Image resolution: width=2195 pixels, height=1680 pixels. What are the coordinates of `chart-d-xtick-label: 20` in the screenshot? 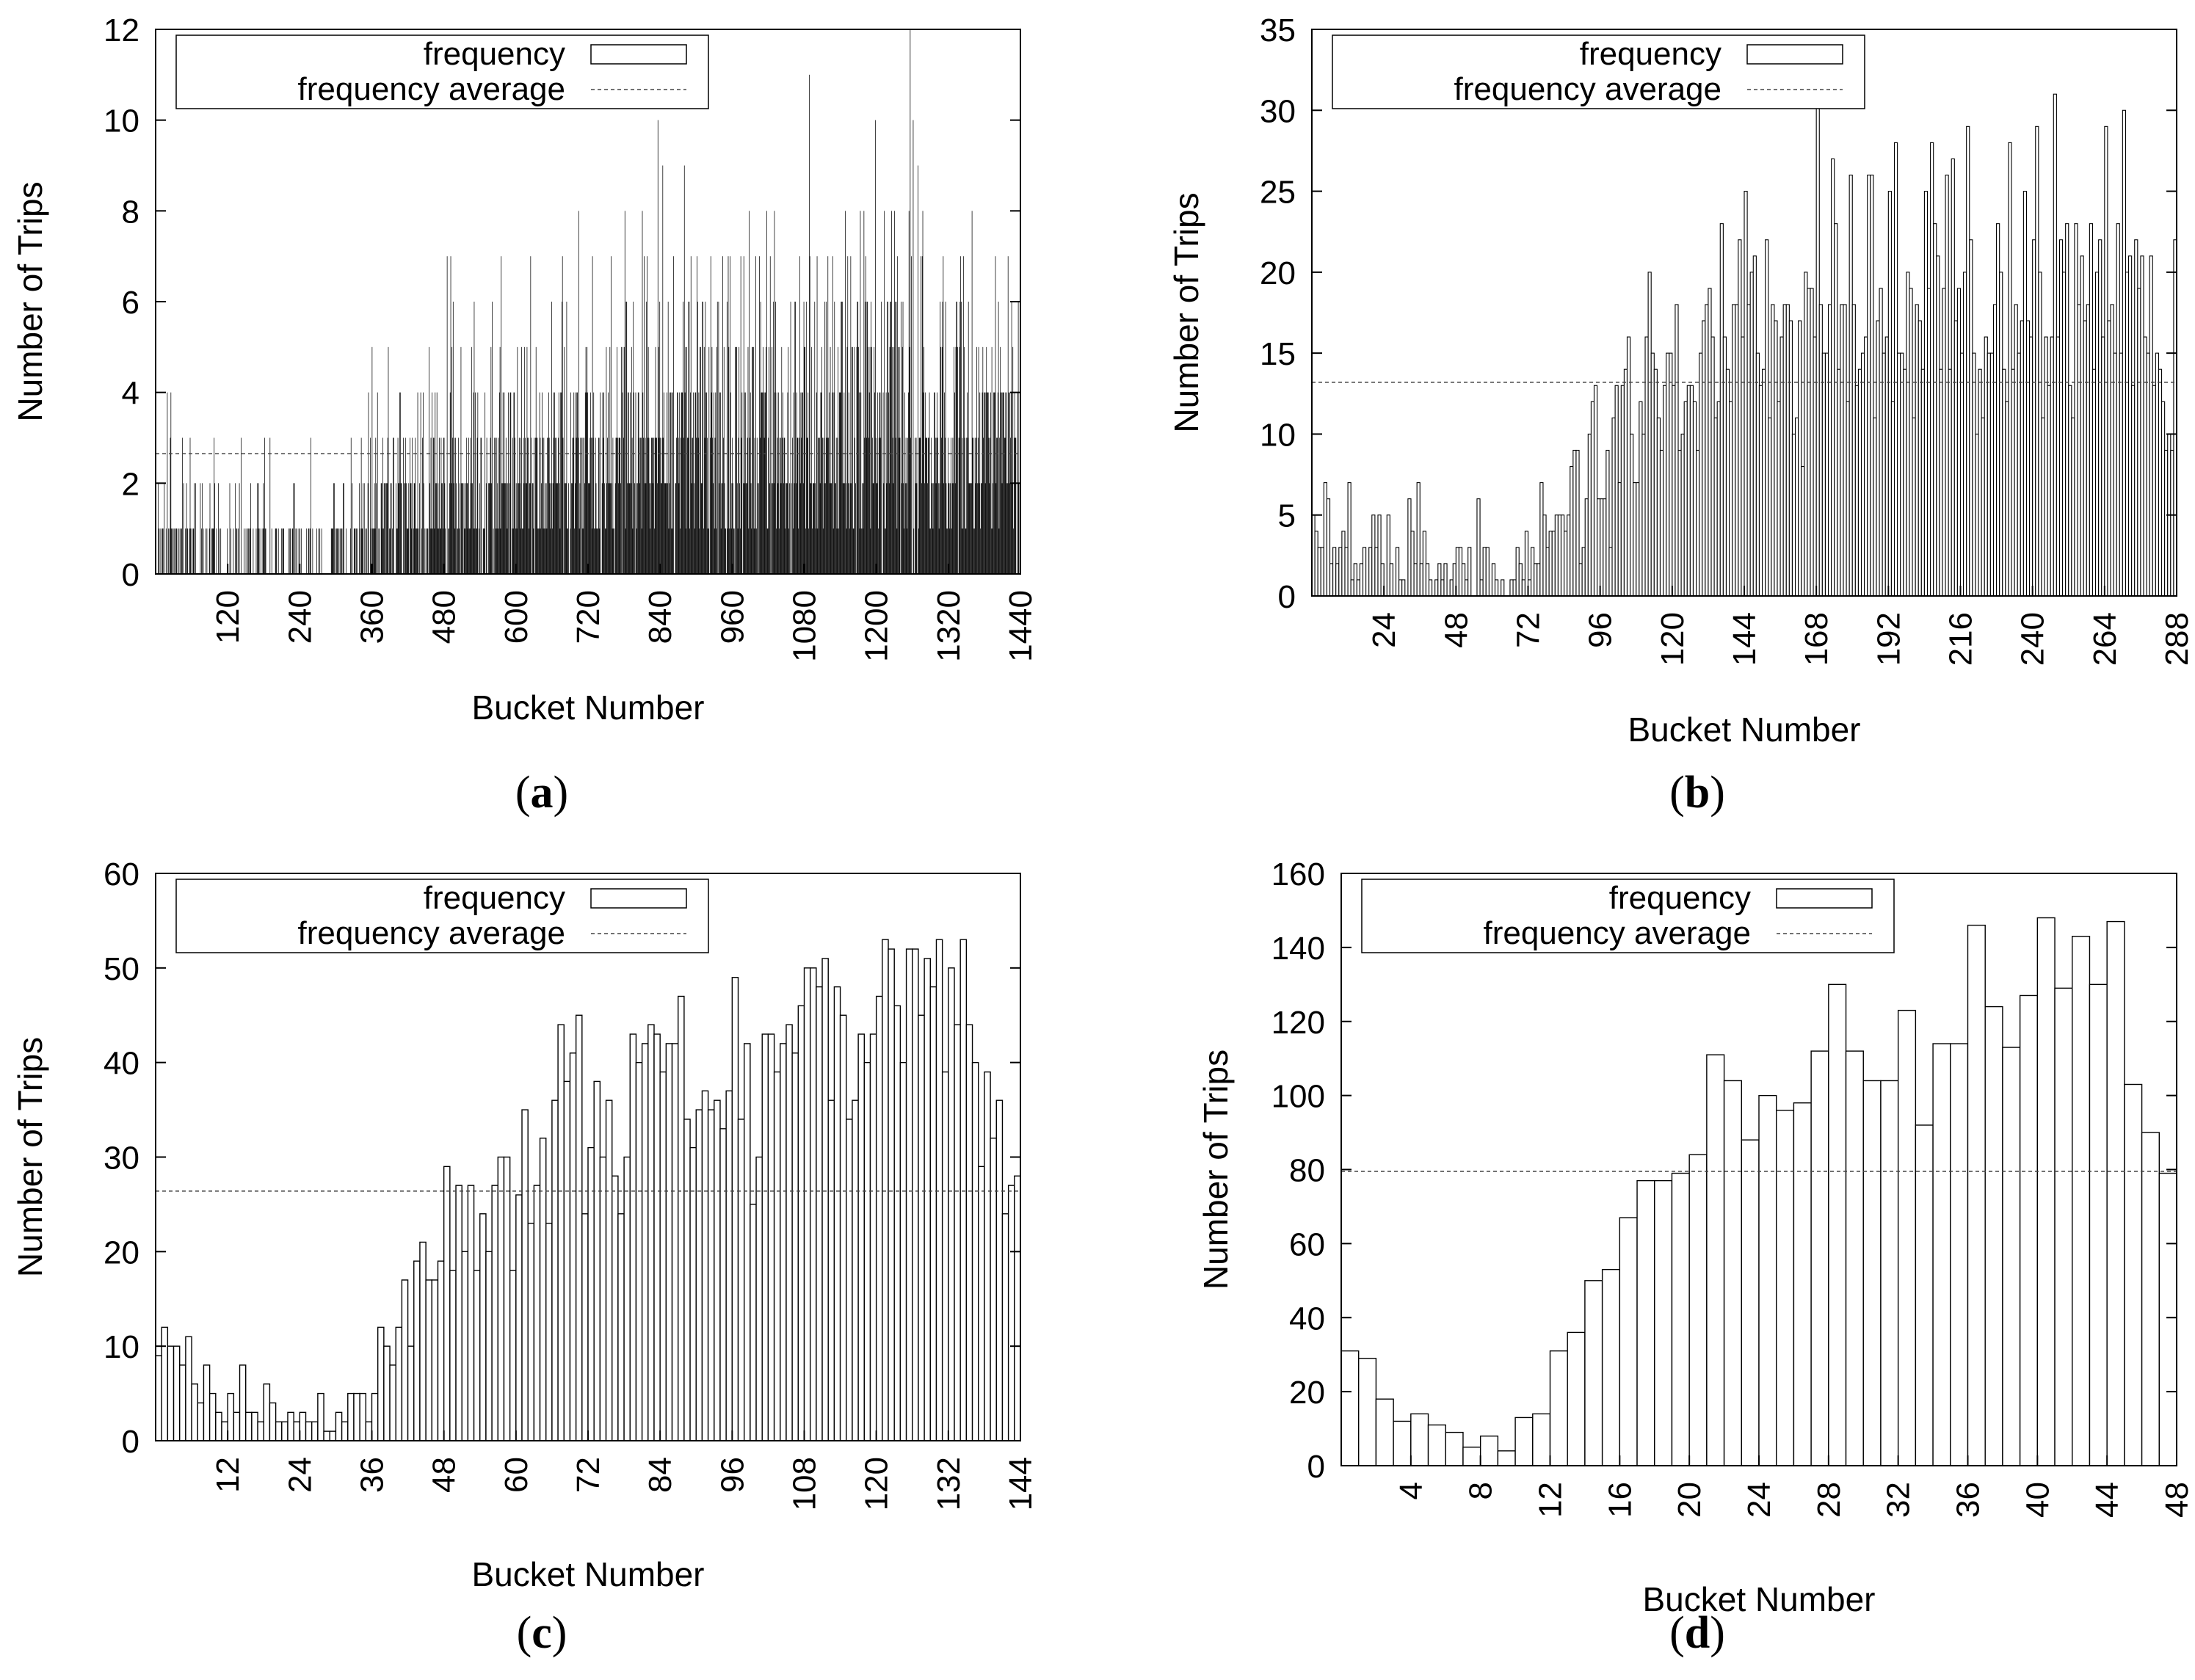 It's located at (1690, 1500).